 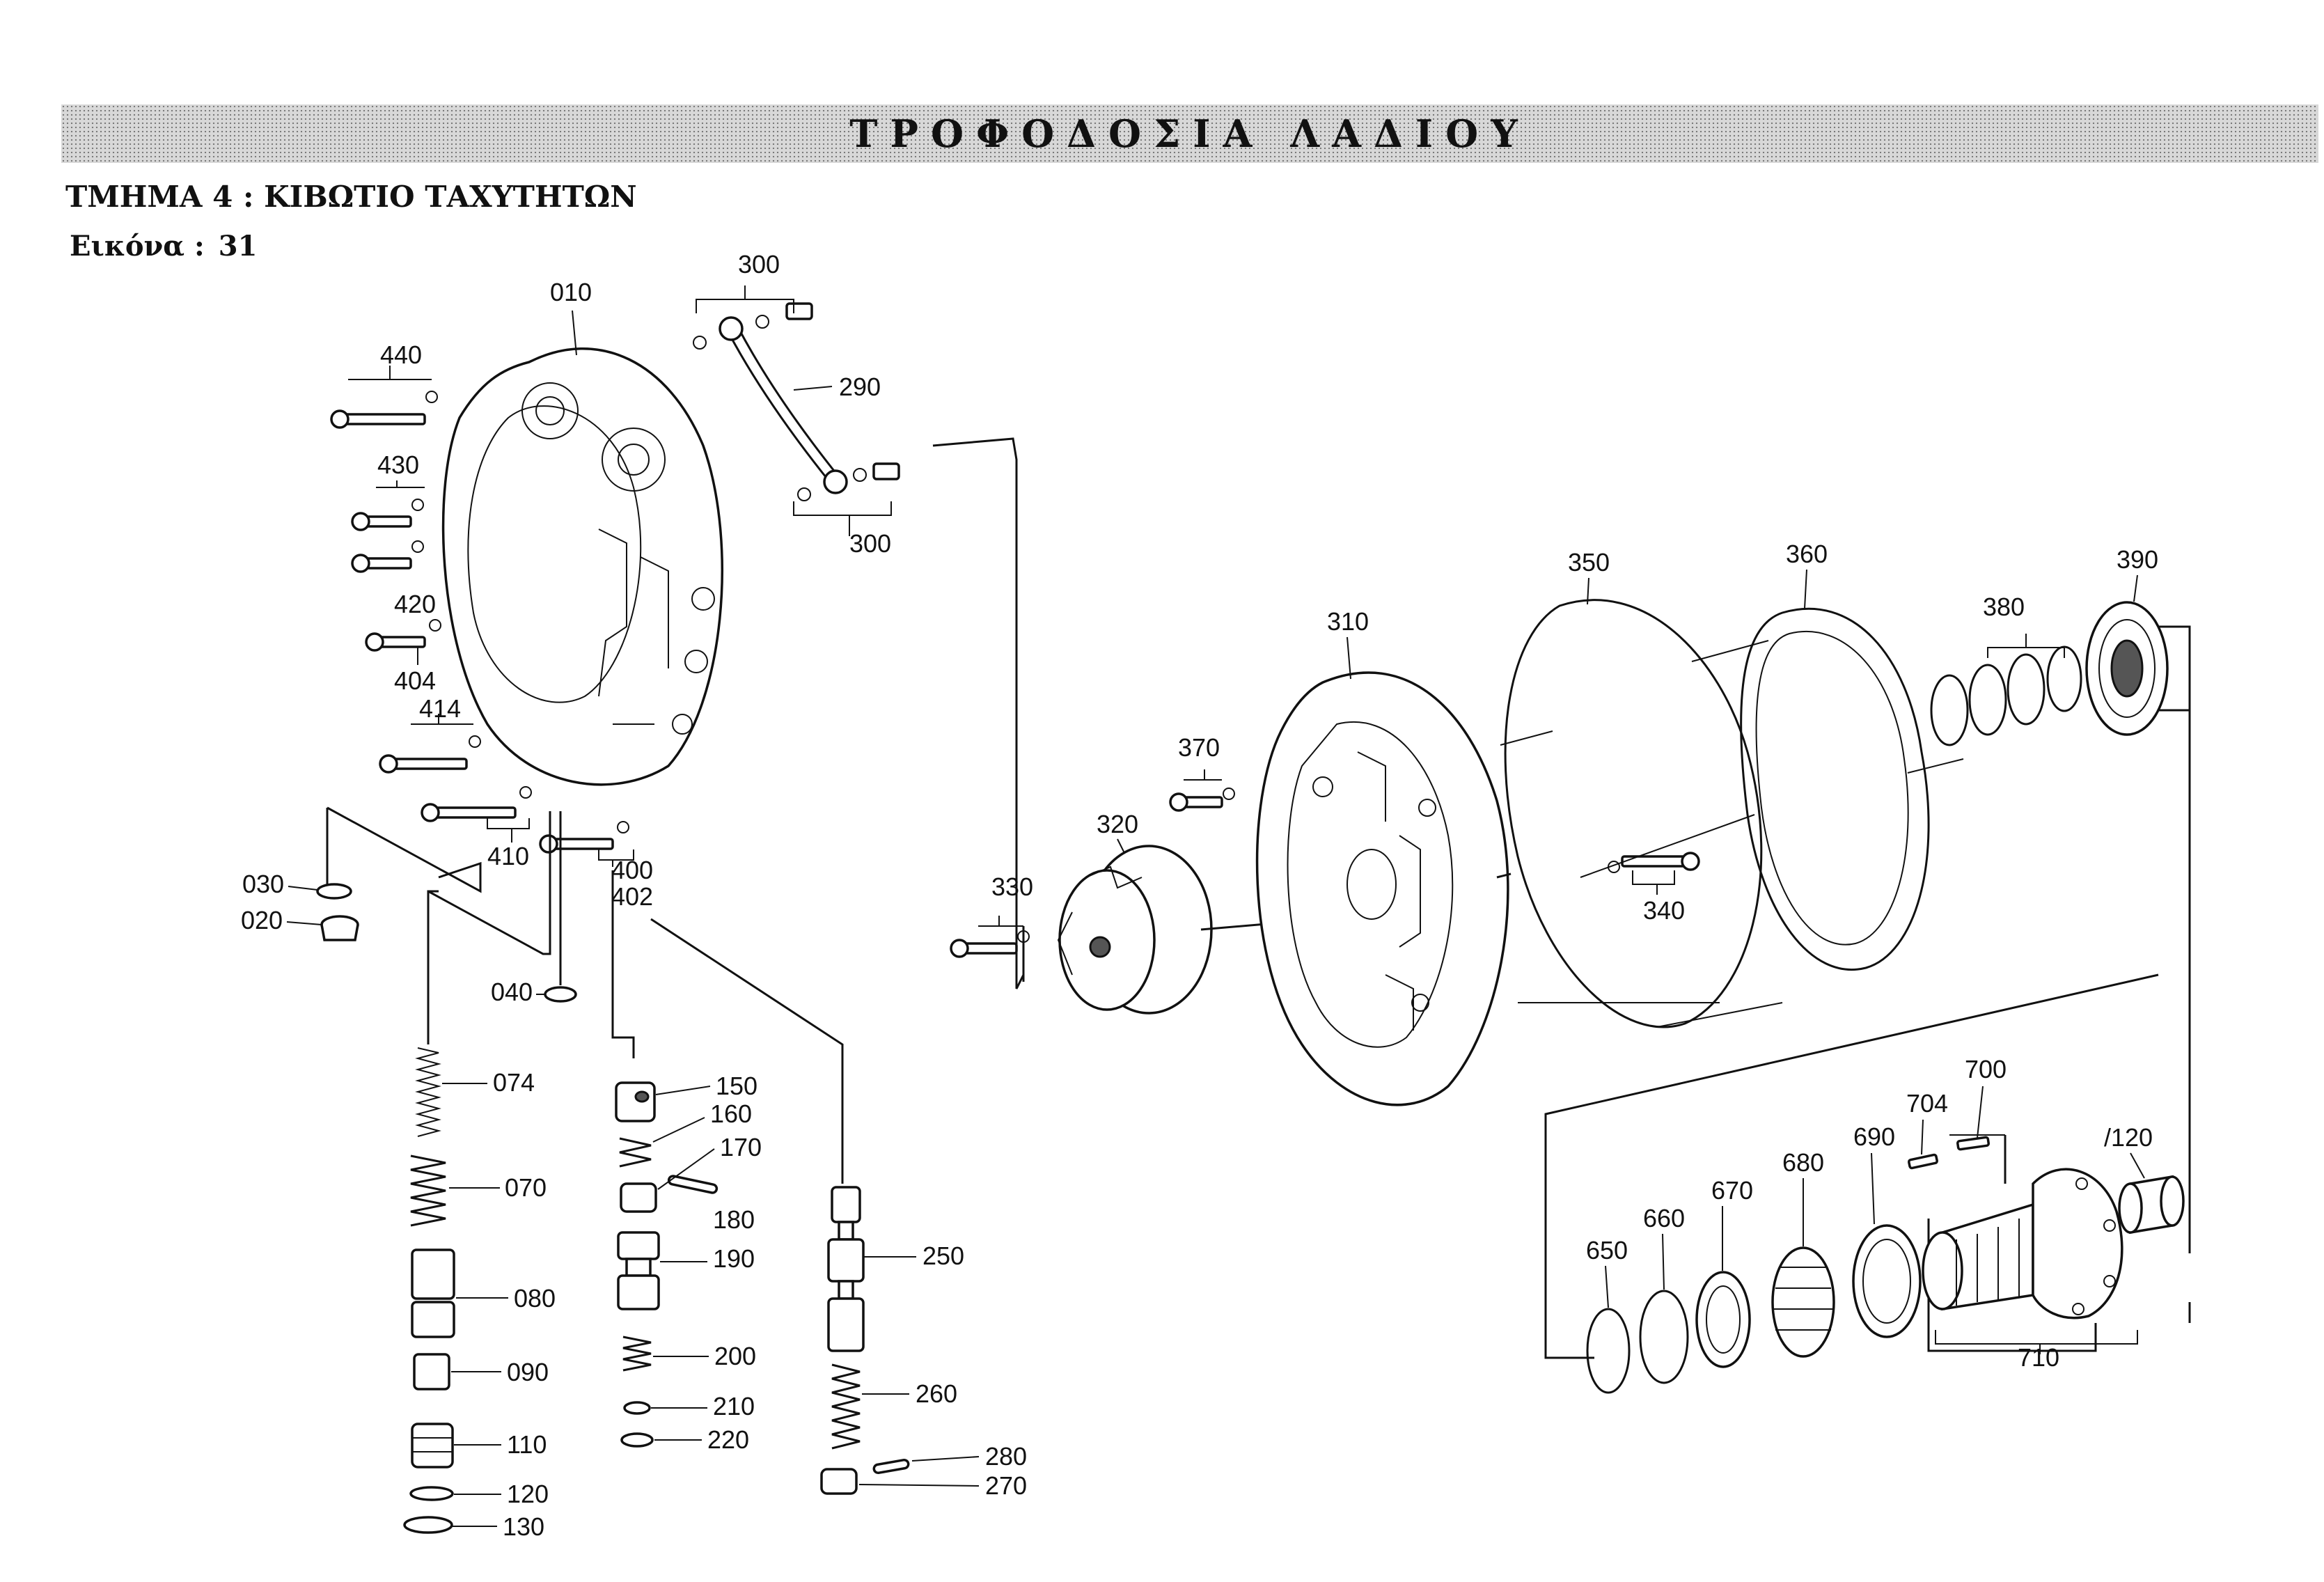 What do you see at coordinates (741, 1147) in the screenshot?
I see `callout-170: 170` at bounding box center [741, 1147].